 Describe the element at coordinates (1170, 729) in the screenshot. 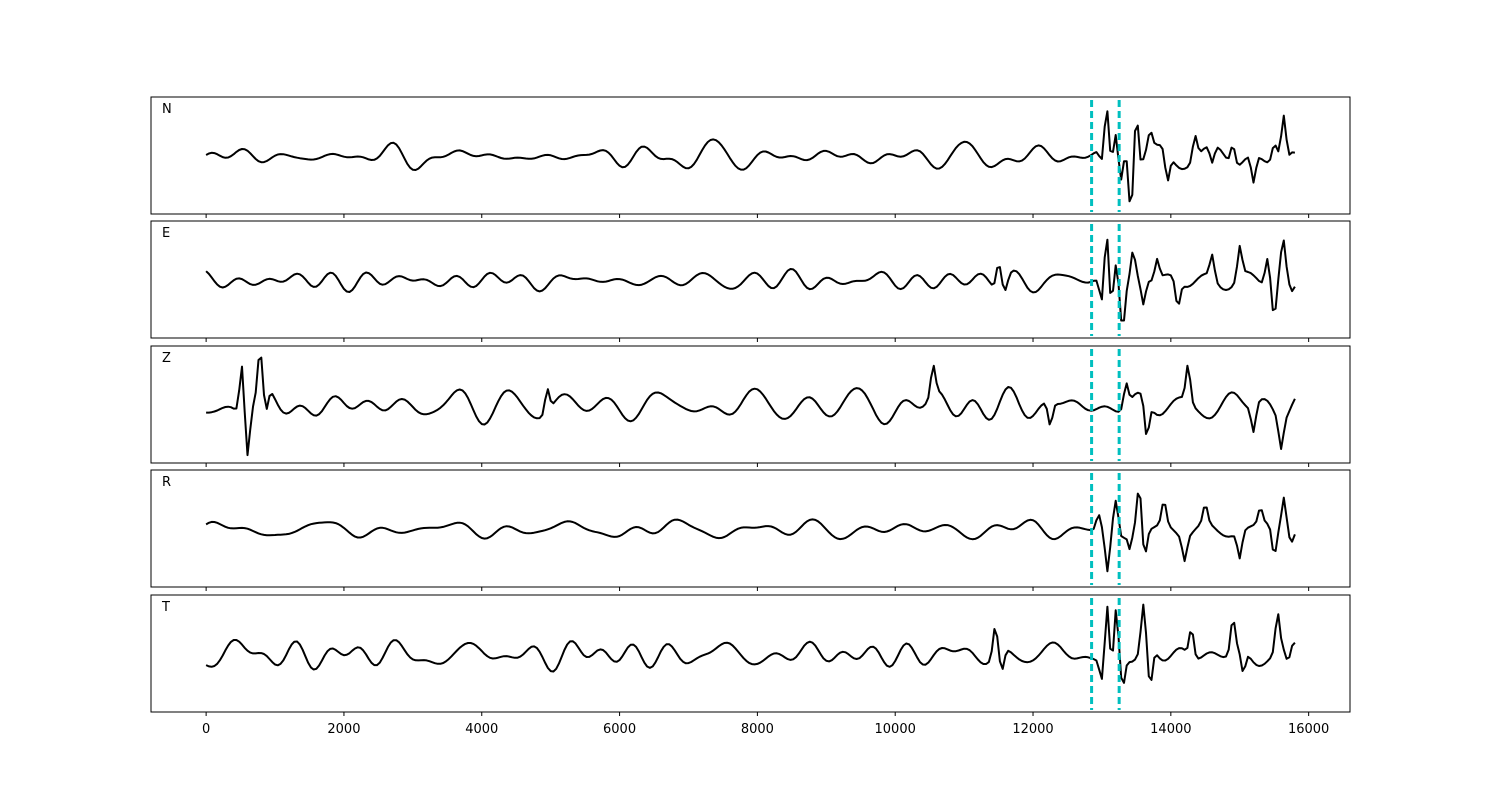

I see `x-tick-label: 14000` at that location.